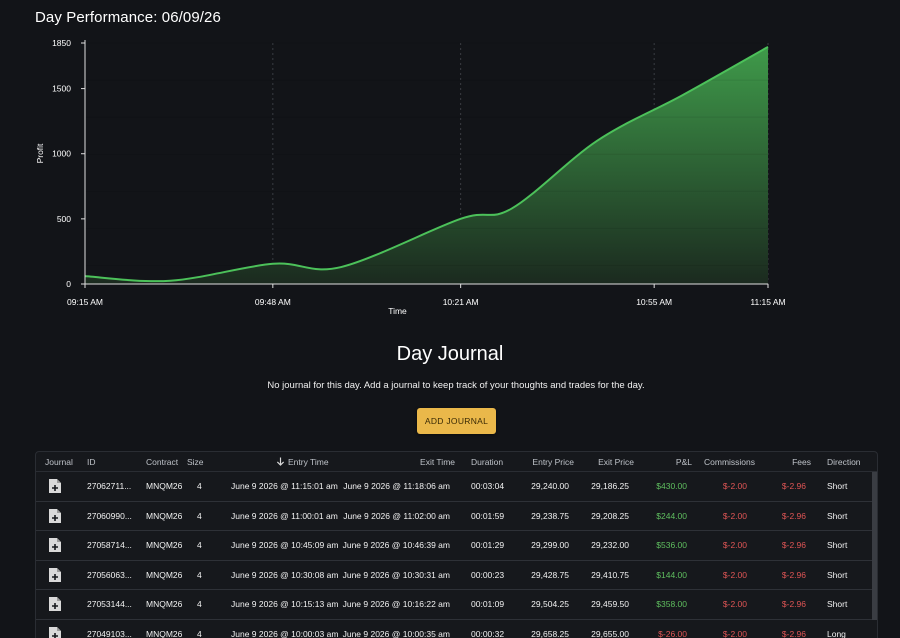 This screenshot has width=900, height=638. Describe the element at coordinates (302, 462) in the screenshot. I see `column-header-entry-time: Entry Time` at that location.